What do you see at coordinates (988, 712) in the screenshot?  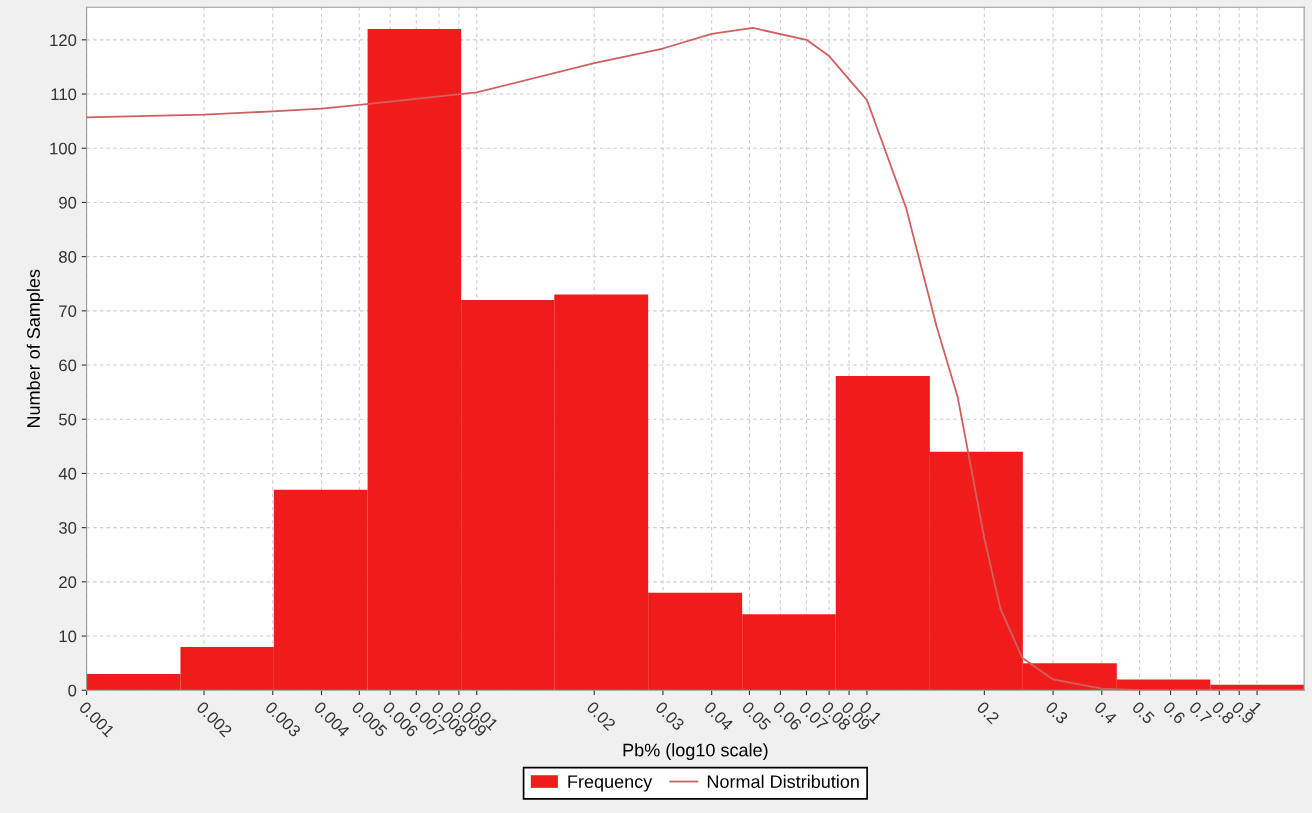 I see `x-tick-label: 0.2` at bounding box center [988, 712].